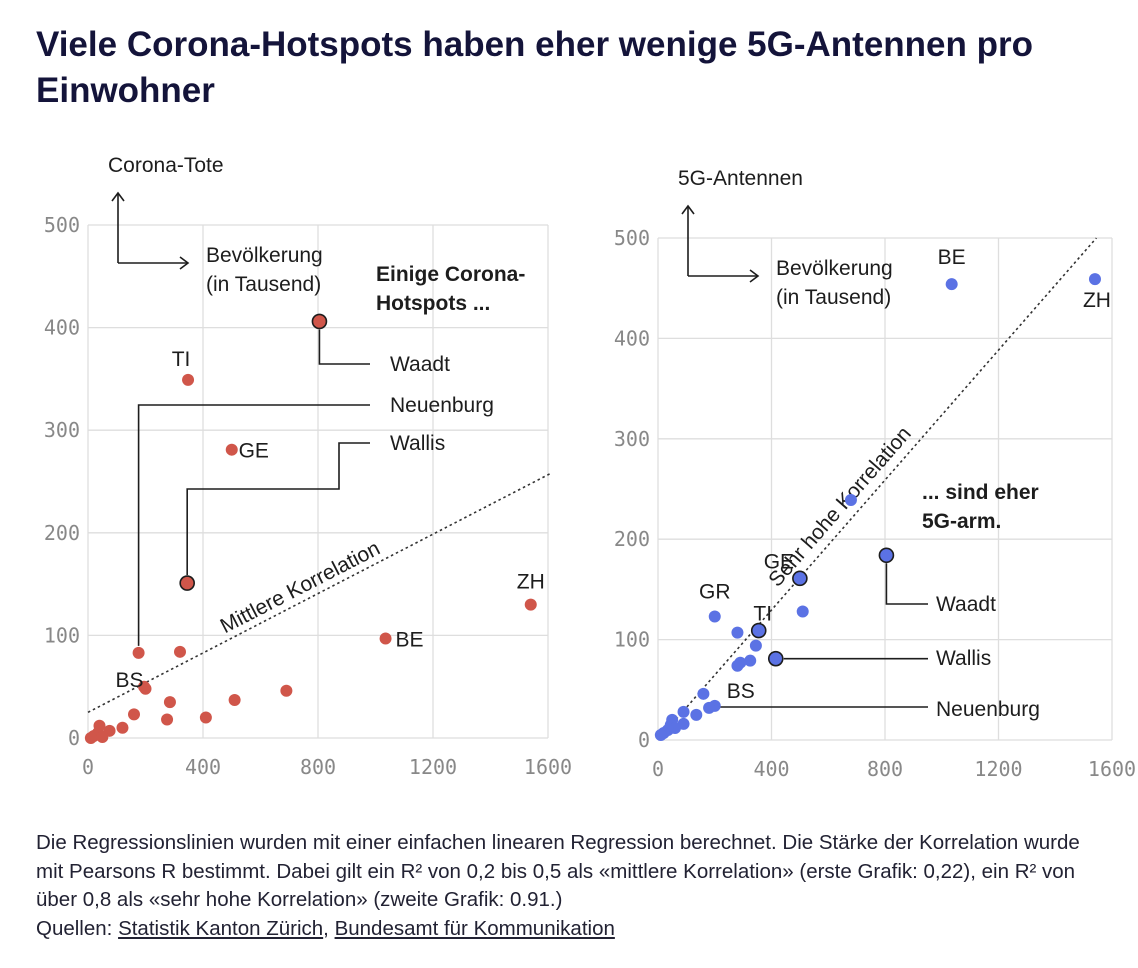 The height and width of the screenshot is (968, 1138). What do you see at coordinates (138, 652) in the screenshot?
I see `chart1-point-neuenburg` at bounding box center [138, 652].